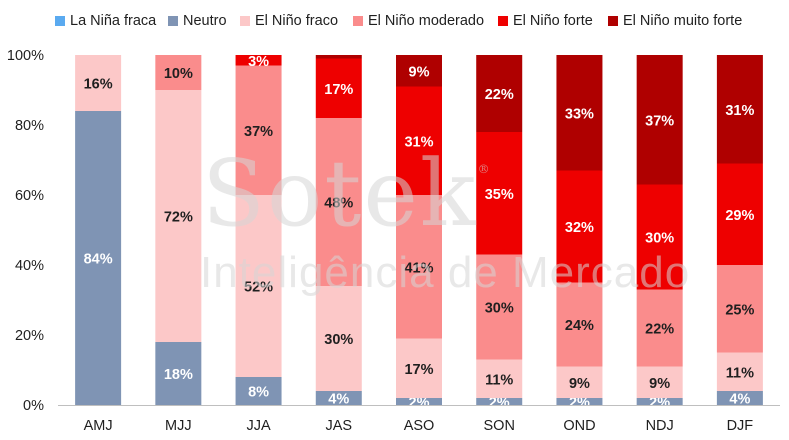 The width and height of the screenshot is (789, 440). I want to click on legend-item: El Niño muito forte, so click(675, 21).